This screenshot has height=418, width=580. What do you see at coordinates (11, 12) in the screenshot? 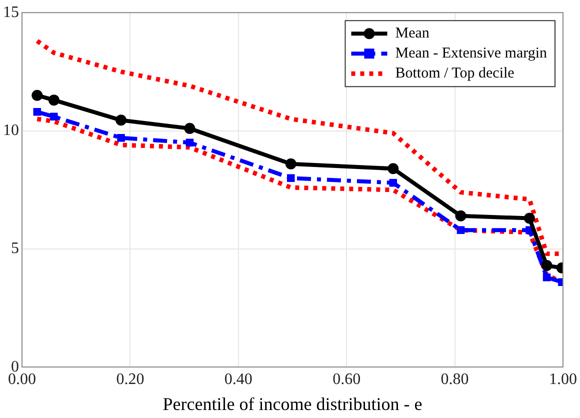
I see `y-tick-label: 15` at bounding box center [11, 12].